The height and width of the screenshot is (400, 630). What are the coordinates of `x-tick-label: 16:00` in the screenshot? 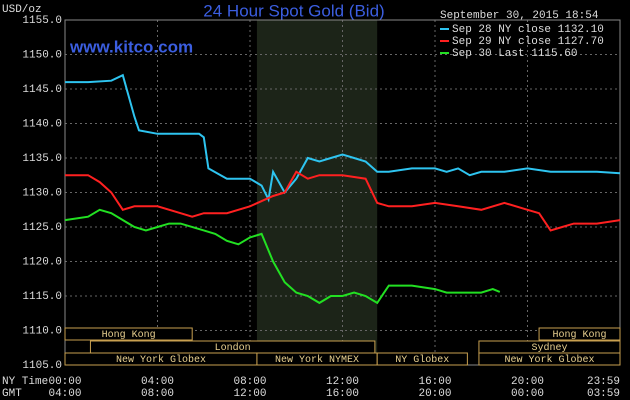 It's located at (434, 382).